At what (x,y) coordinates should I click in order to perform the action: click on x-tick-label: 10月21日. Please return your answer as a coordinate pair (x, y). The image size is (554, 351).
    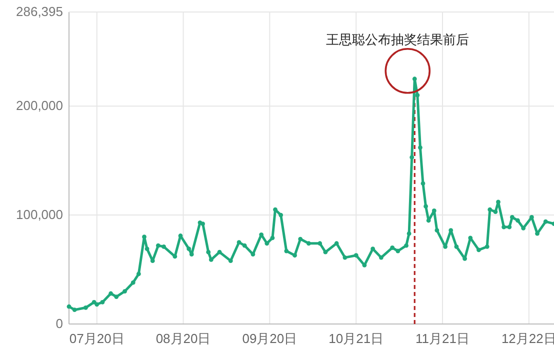
    Looking at the image, I should click on (356, 338).